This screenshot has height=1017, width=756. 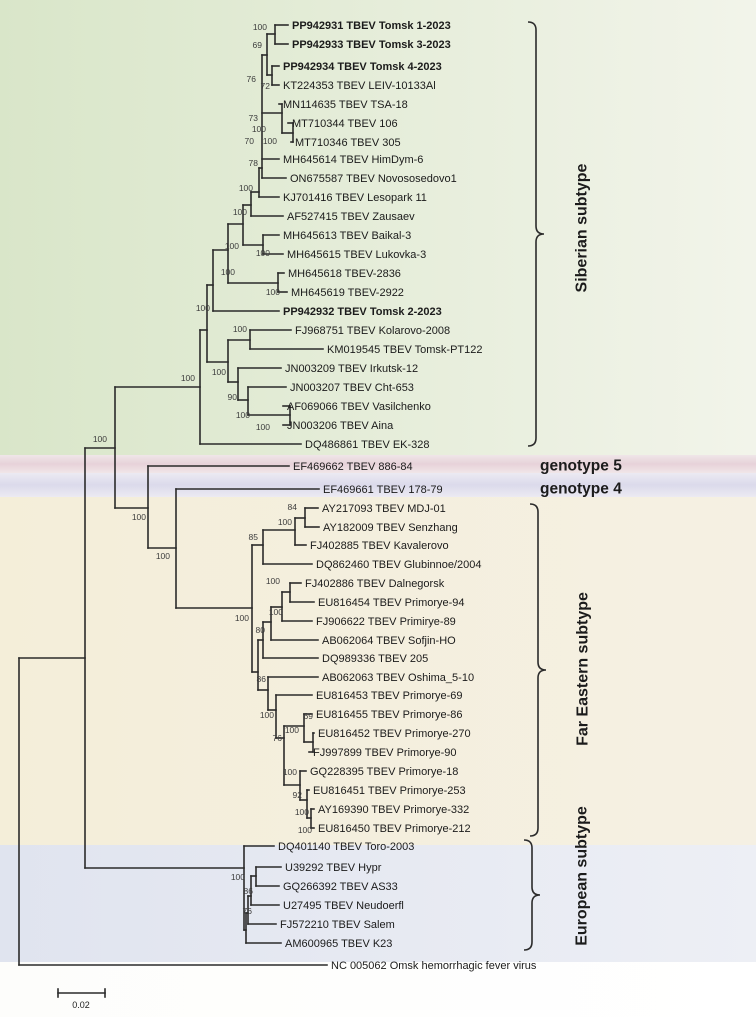 I want to click on taxon-label: DQ989336 TBEV 205, so click(x=375, y=659).